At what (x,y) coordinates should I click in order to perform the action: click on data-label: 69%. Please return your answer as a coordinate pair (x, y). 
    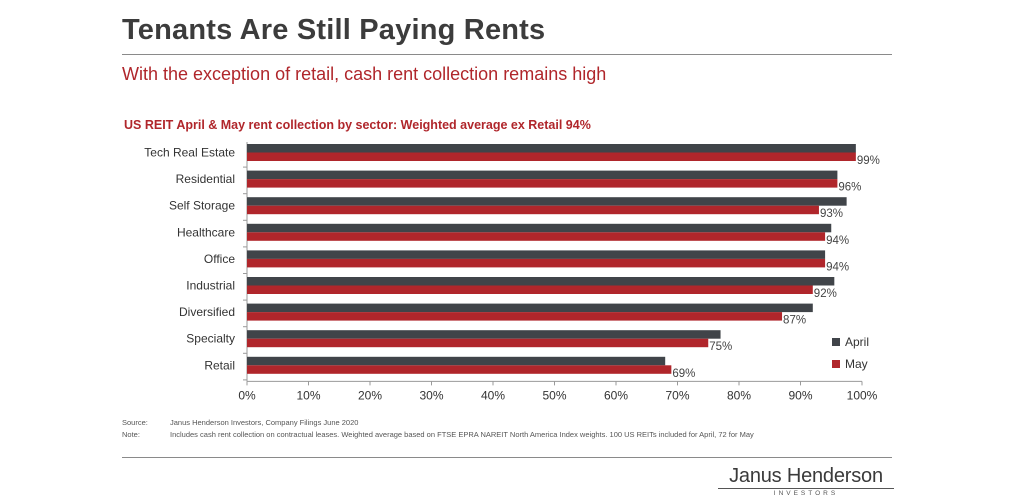
    Looking at the image, I should click on (683, 374).